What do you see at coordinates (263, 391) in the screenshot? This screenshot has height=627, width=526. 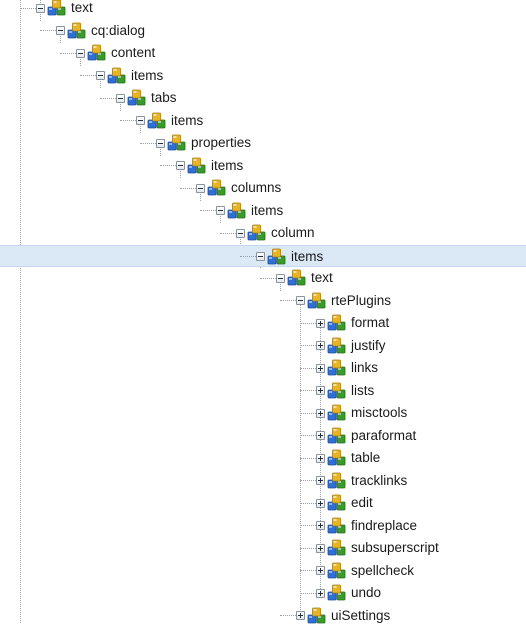 I see `tree-node: lists` at bounding box center [263, 391].